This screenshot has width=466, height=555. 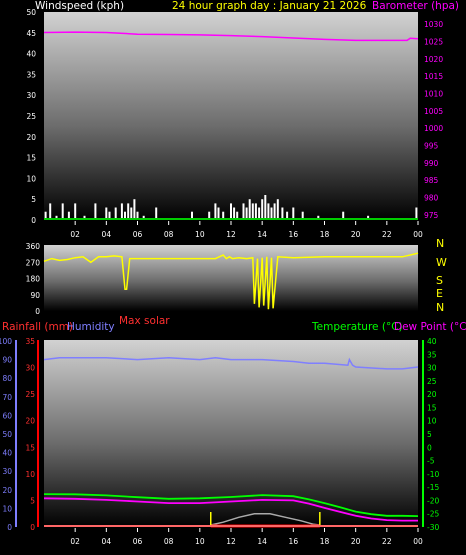 I want to click on rainfall-y-ticks: 0 5 10 15 20 25 30 35, so click(x=30, y=434).